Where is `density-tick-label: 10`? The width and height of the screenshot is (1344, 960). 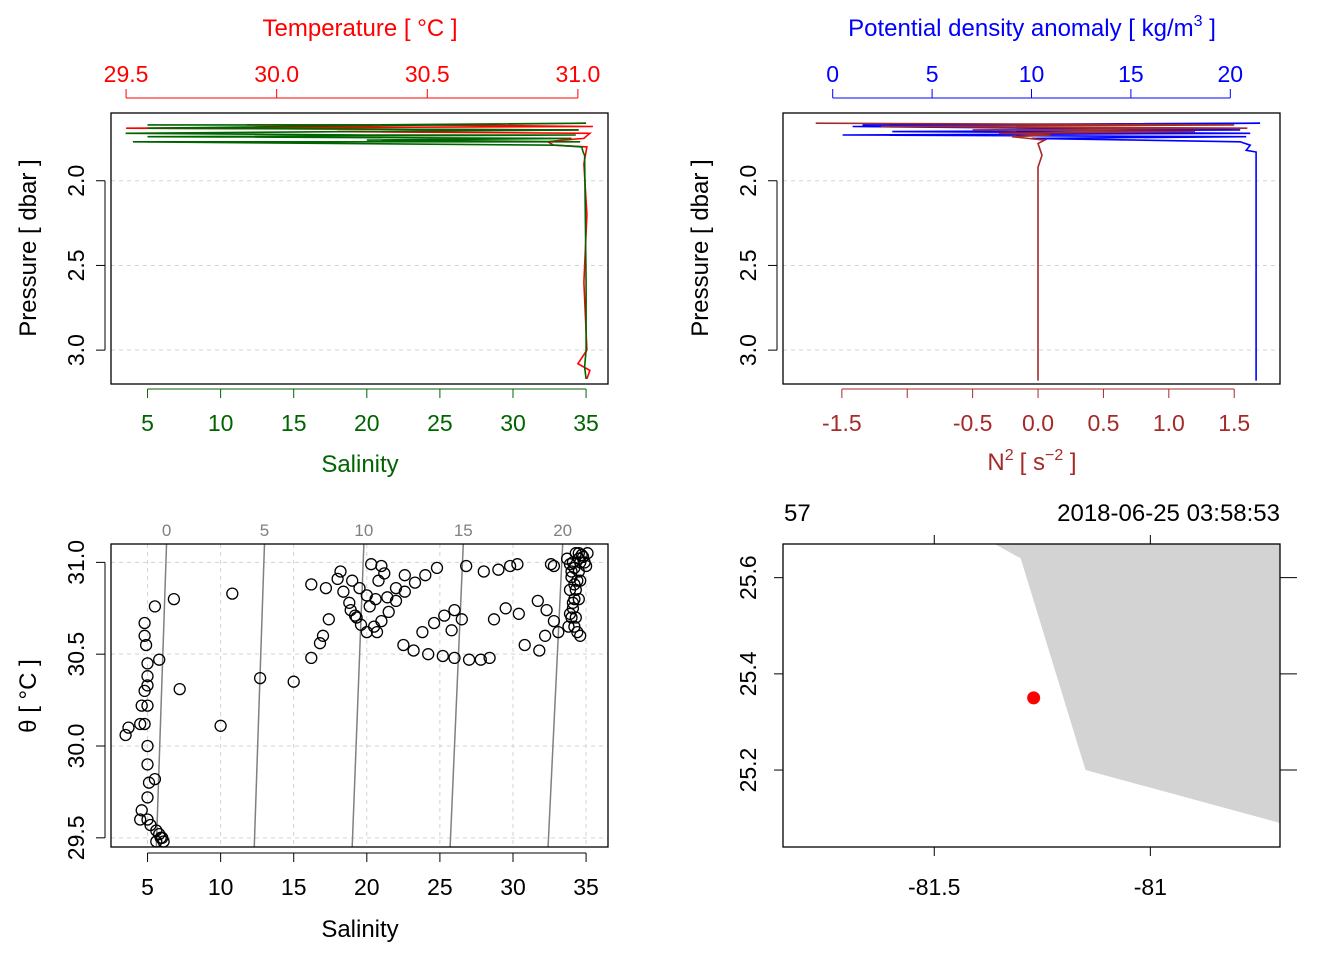
density-tick-label: 10 is located at coordinates (1032, 74).